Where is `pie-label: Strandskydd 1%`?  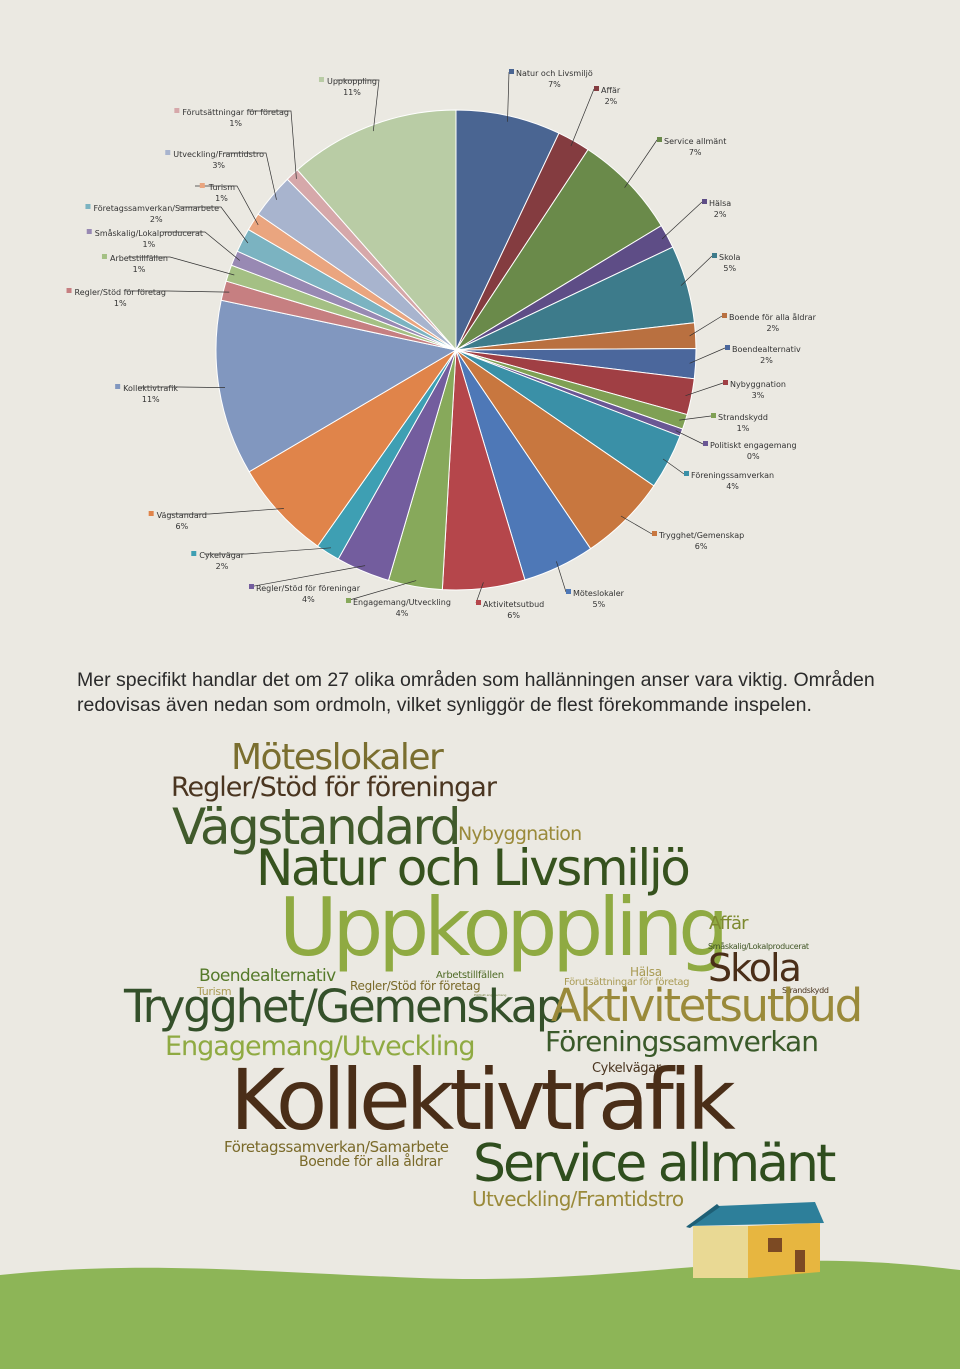
pie-label: Strandskydd 1% is located at coordinates (739, 423).